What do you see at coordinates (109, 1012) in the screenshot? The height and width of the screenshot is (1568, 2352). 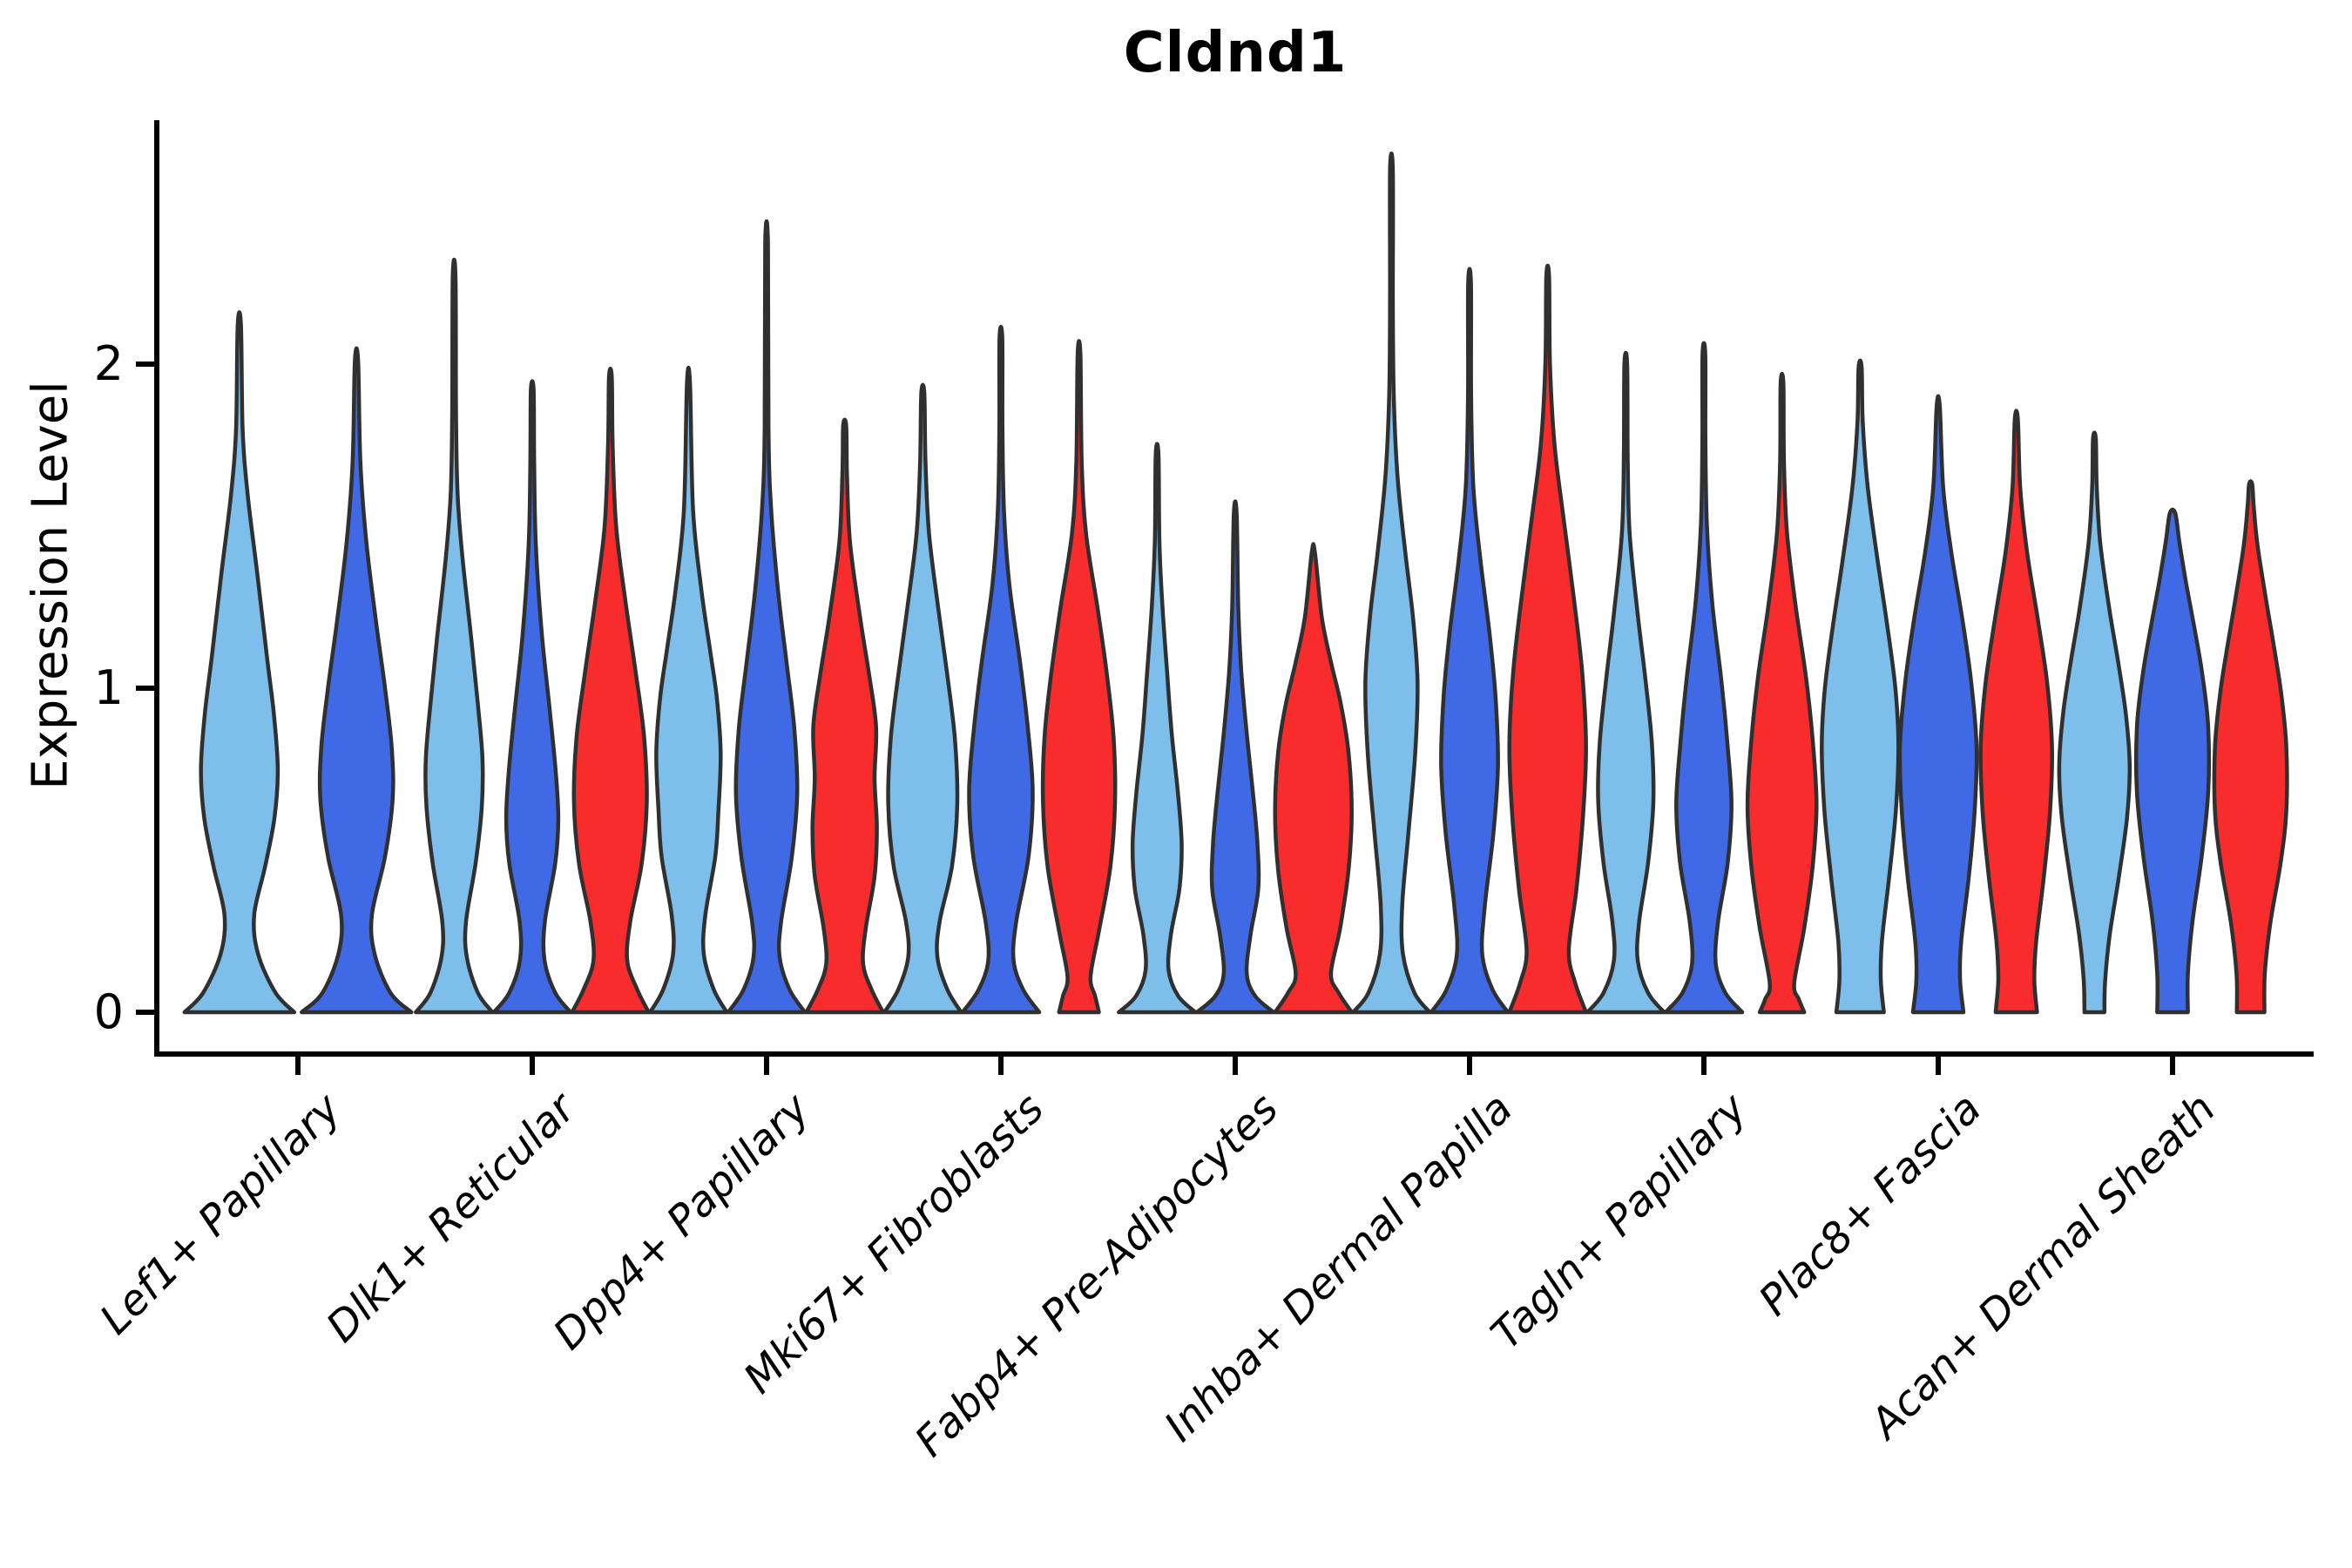 I see `y-tick-label: 0` at bounding box center [109, 1012].